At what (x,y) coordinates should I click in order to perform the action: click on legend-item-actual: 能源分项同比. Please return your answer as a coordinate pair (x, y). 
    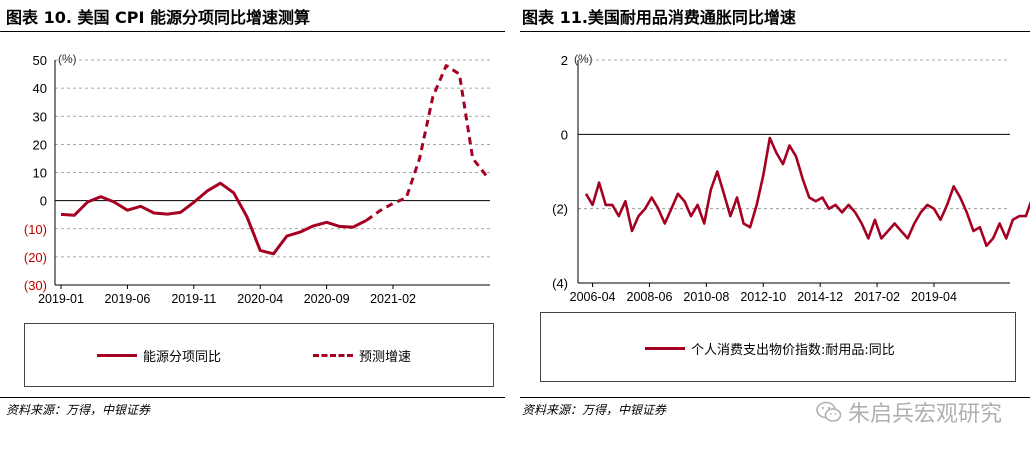
    Looking at the image, I should click on (159, 355).